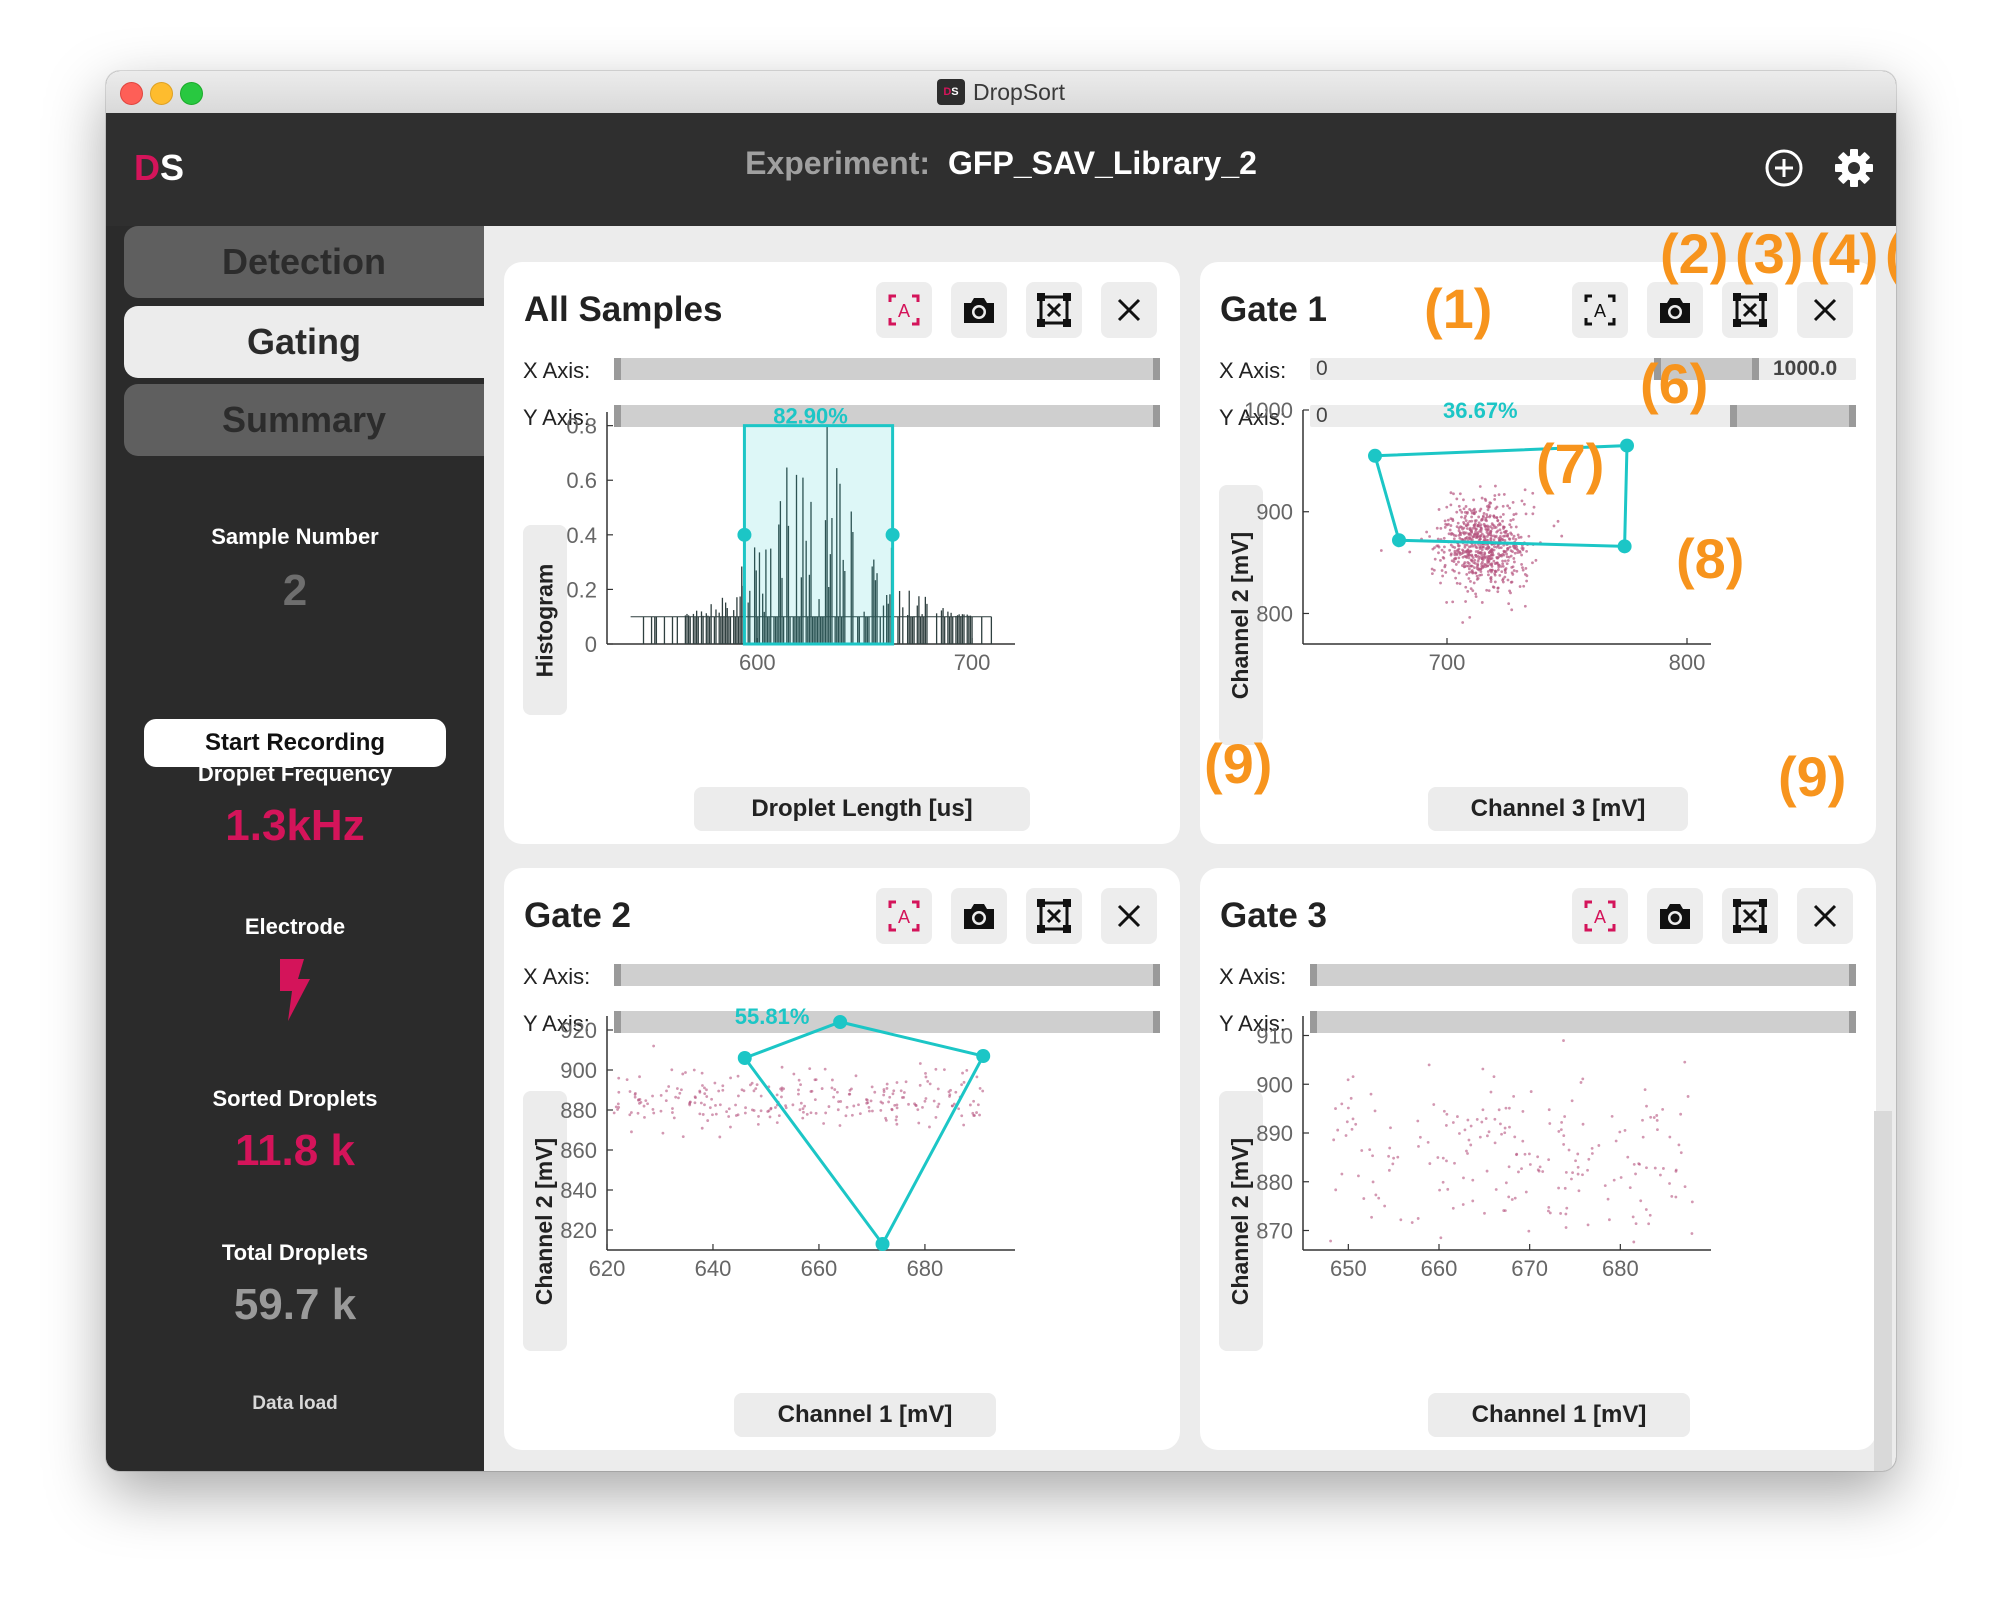 This screenshot has width=2000, height=1608. I want to click on close-window-button, so click(131, 93).